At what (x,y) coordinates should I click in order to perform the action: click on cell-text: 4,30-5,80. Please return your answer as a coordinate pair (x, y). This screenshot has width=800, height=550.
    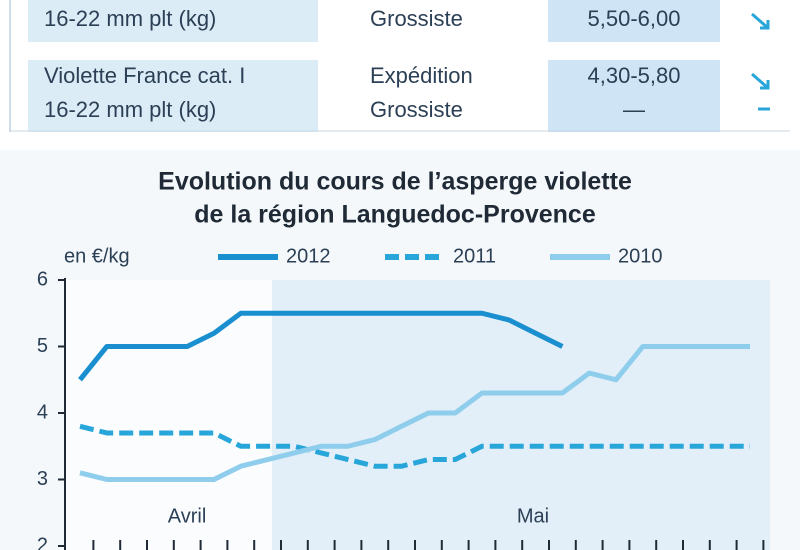
    Looking at the image, I should click on (634, 75).